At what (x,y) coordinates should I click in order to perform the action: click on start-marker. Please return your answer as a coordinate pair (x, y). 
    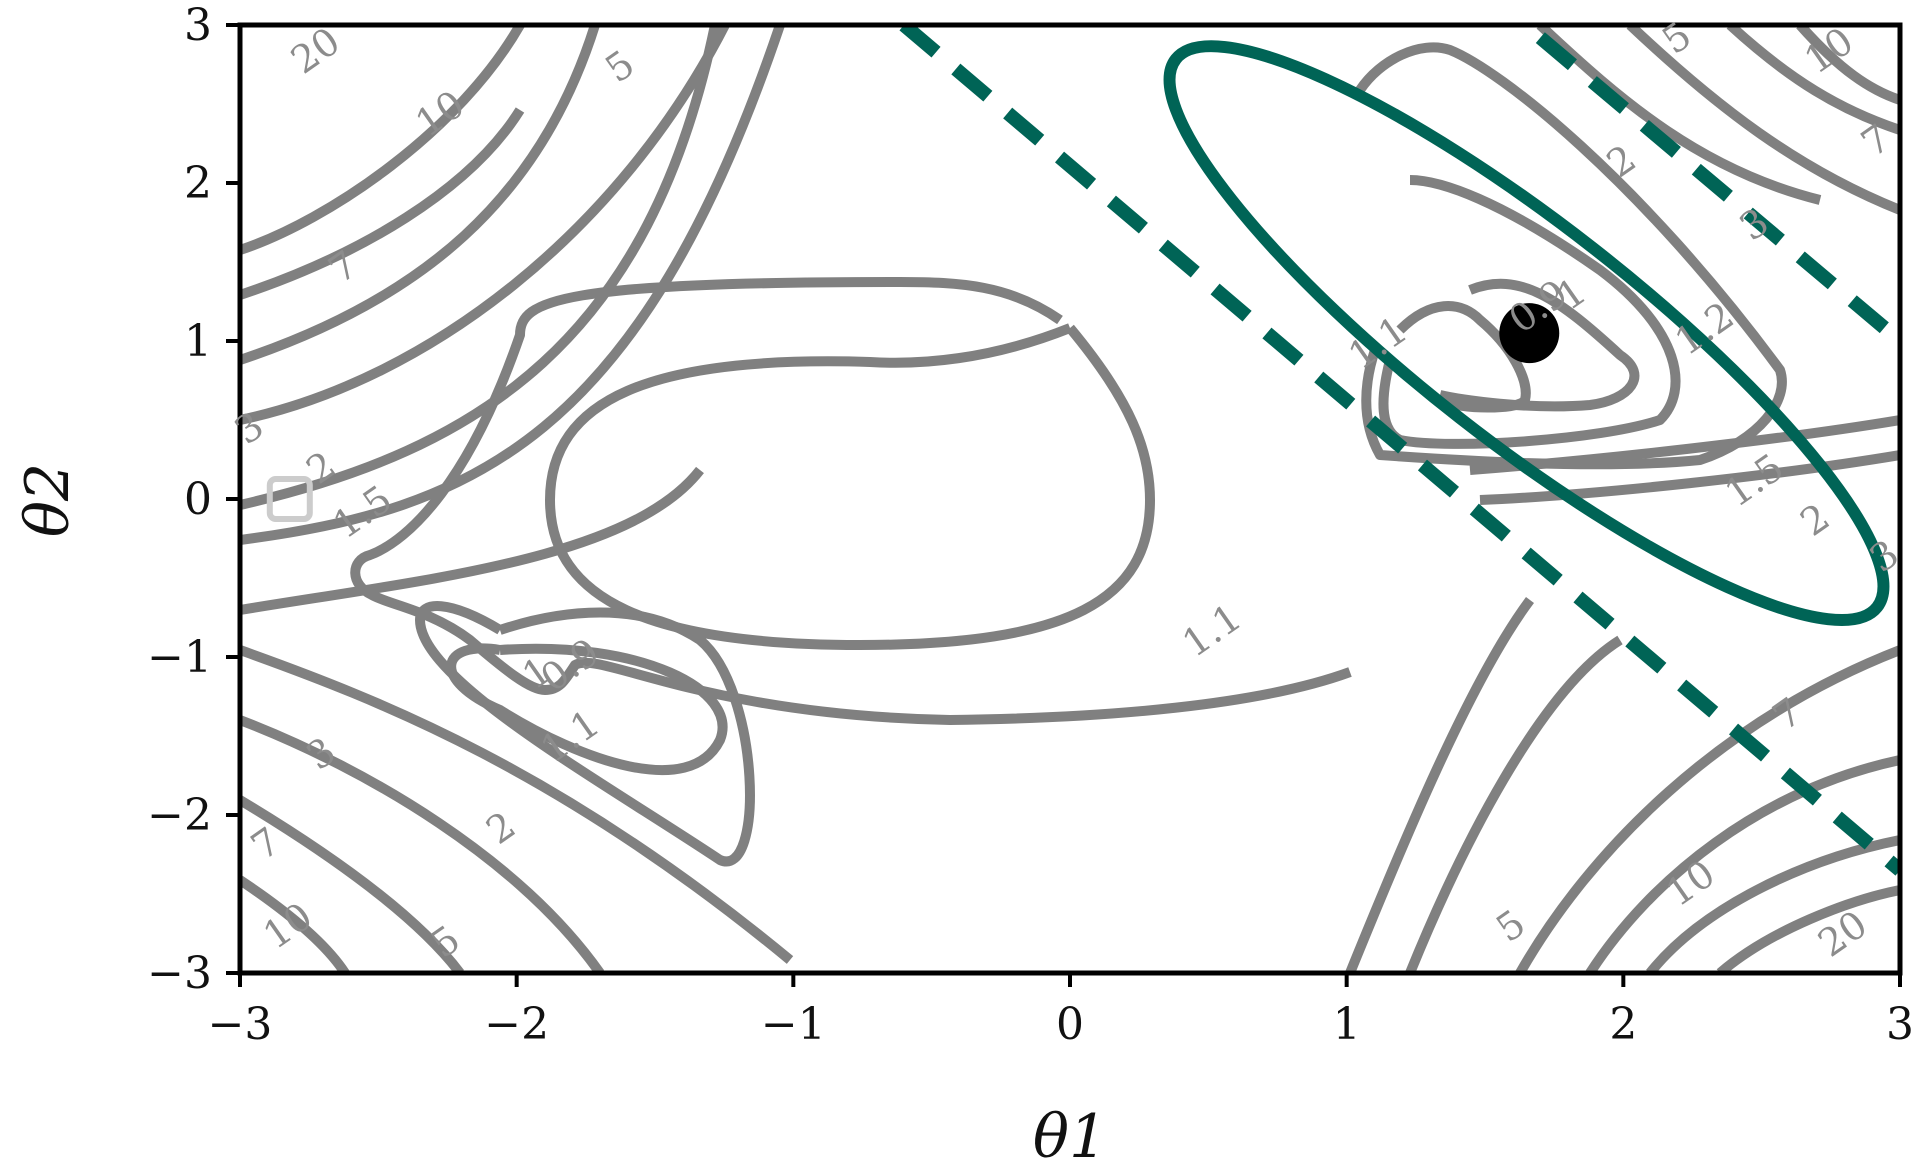
    Looking at the image, I should click on (289, 499).